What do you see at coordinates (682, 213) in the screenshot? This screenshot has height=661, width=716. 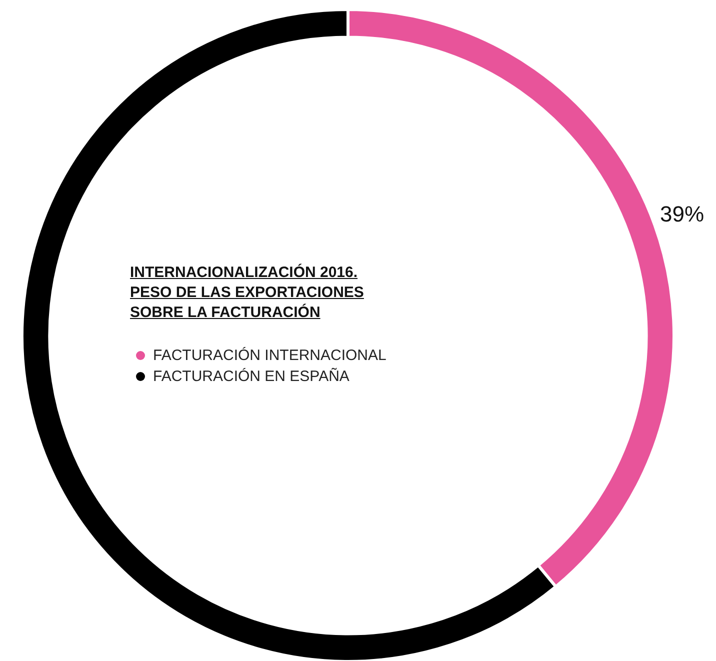 I see `data-label: 39%` at bounding box center [682, 213].